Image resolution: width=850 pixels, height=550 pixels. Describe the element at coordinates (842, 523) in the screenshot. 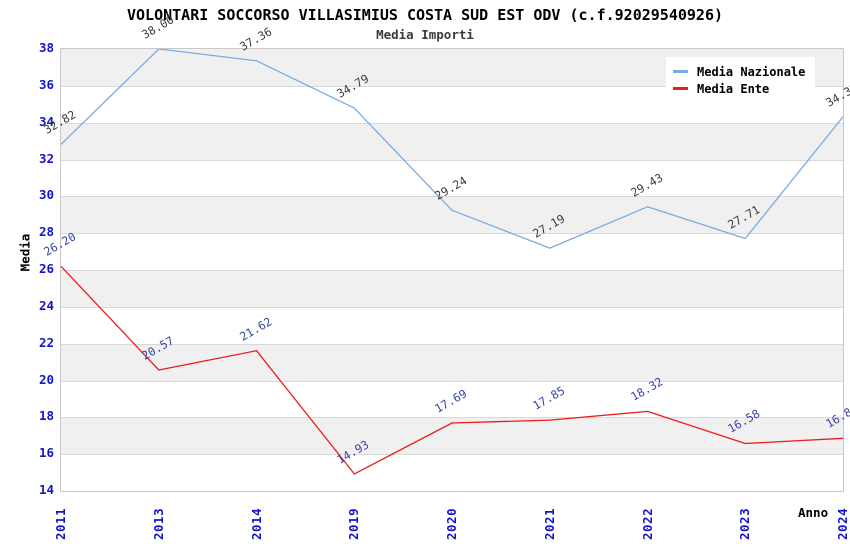

I see `x-axis-tick: 2024` at that location.